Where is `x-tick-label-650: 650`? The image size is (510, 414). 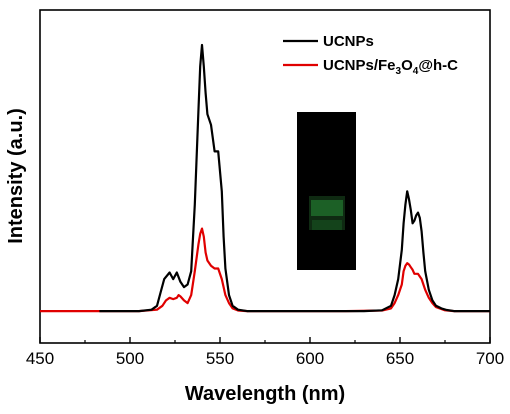
x-tick-label-650: 650 is located at coordinates (400, 358).